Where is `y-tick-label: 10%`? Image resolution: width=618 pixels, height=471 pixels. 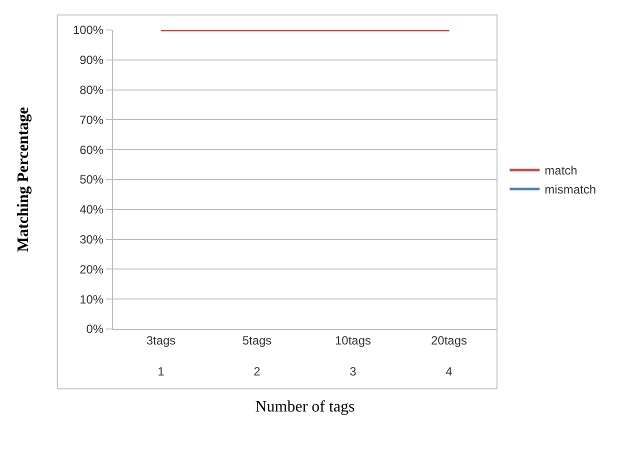 y-tick-label: 10% is located at coordinates (92, 299).